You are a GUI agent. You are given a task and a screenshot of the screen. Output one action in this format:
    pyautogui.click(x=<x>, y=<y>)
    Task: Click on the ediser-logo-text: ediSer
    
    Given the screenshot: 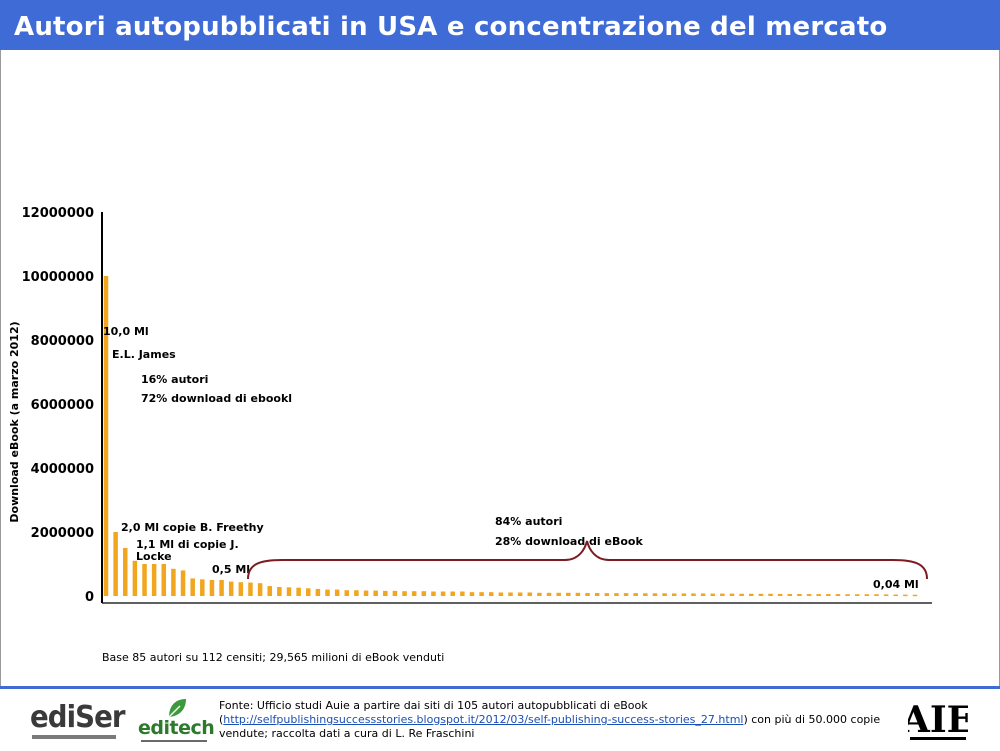 What is the action you would take?
    pyautogui.click(x=78, y=717)
    